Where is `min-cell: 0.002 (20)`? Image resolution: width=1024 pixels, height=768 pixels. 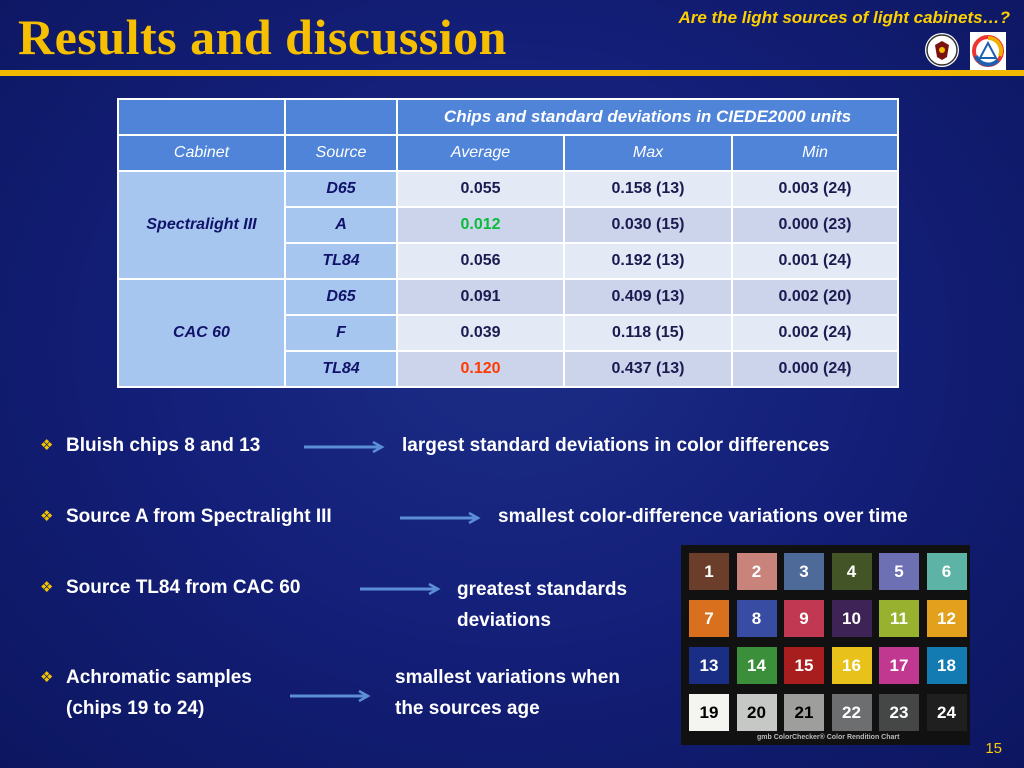 min-cell: 0.002 (20) is located at coordinates (815, 297).